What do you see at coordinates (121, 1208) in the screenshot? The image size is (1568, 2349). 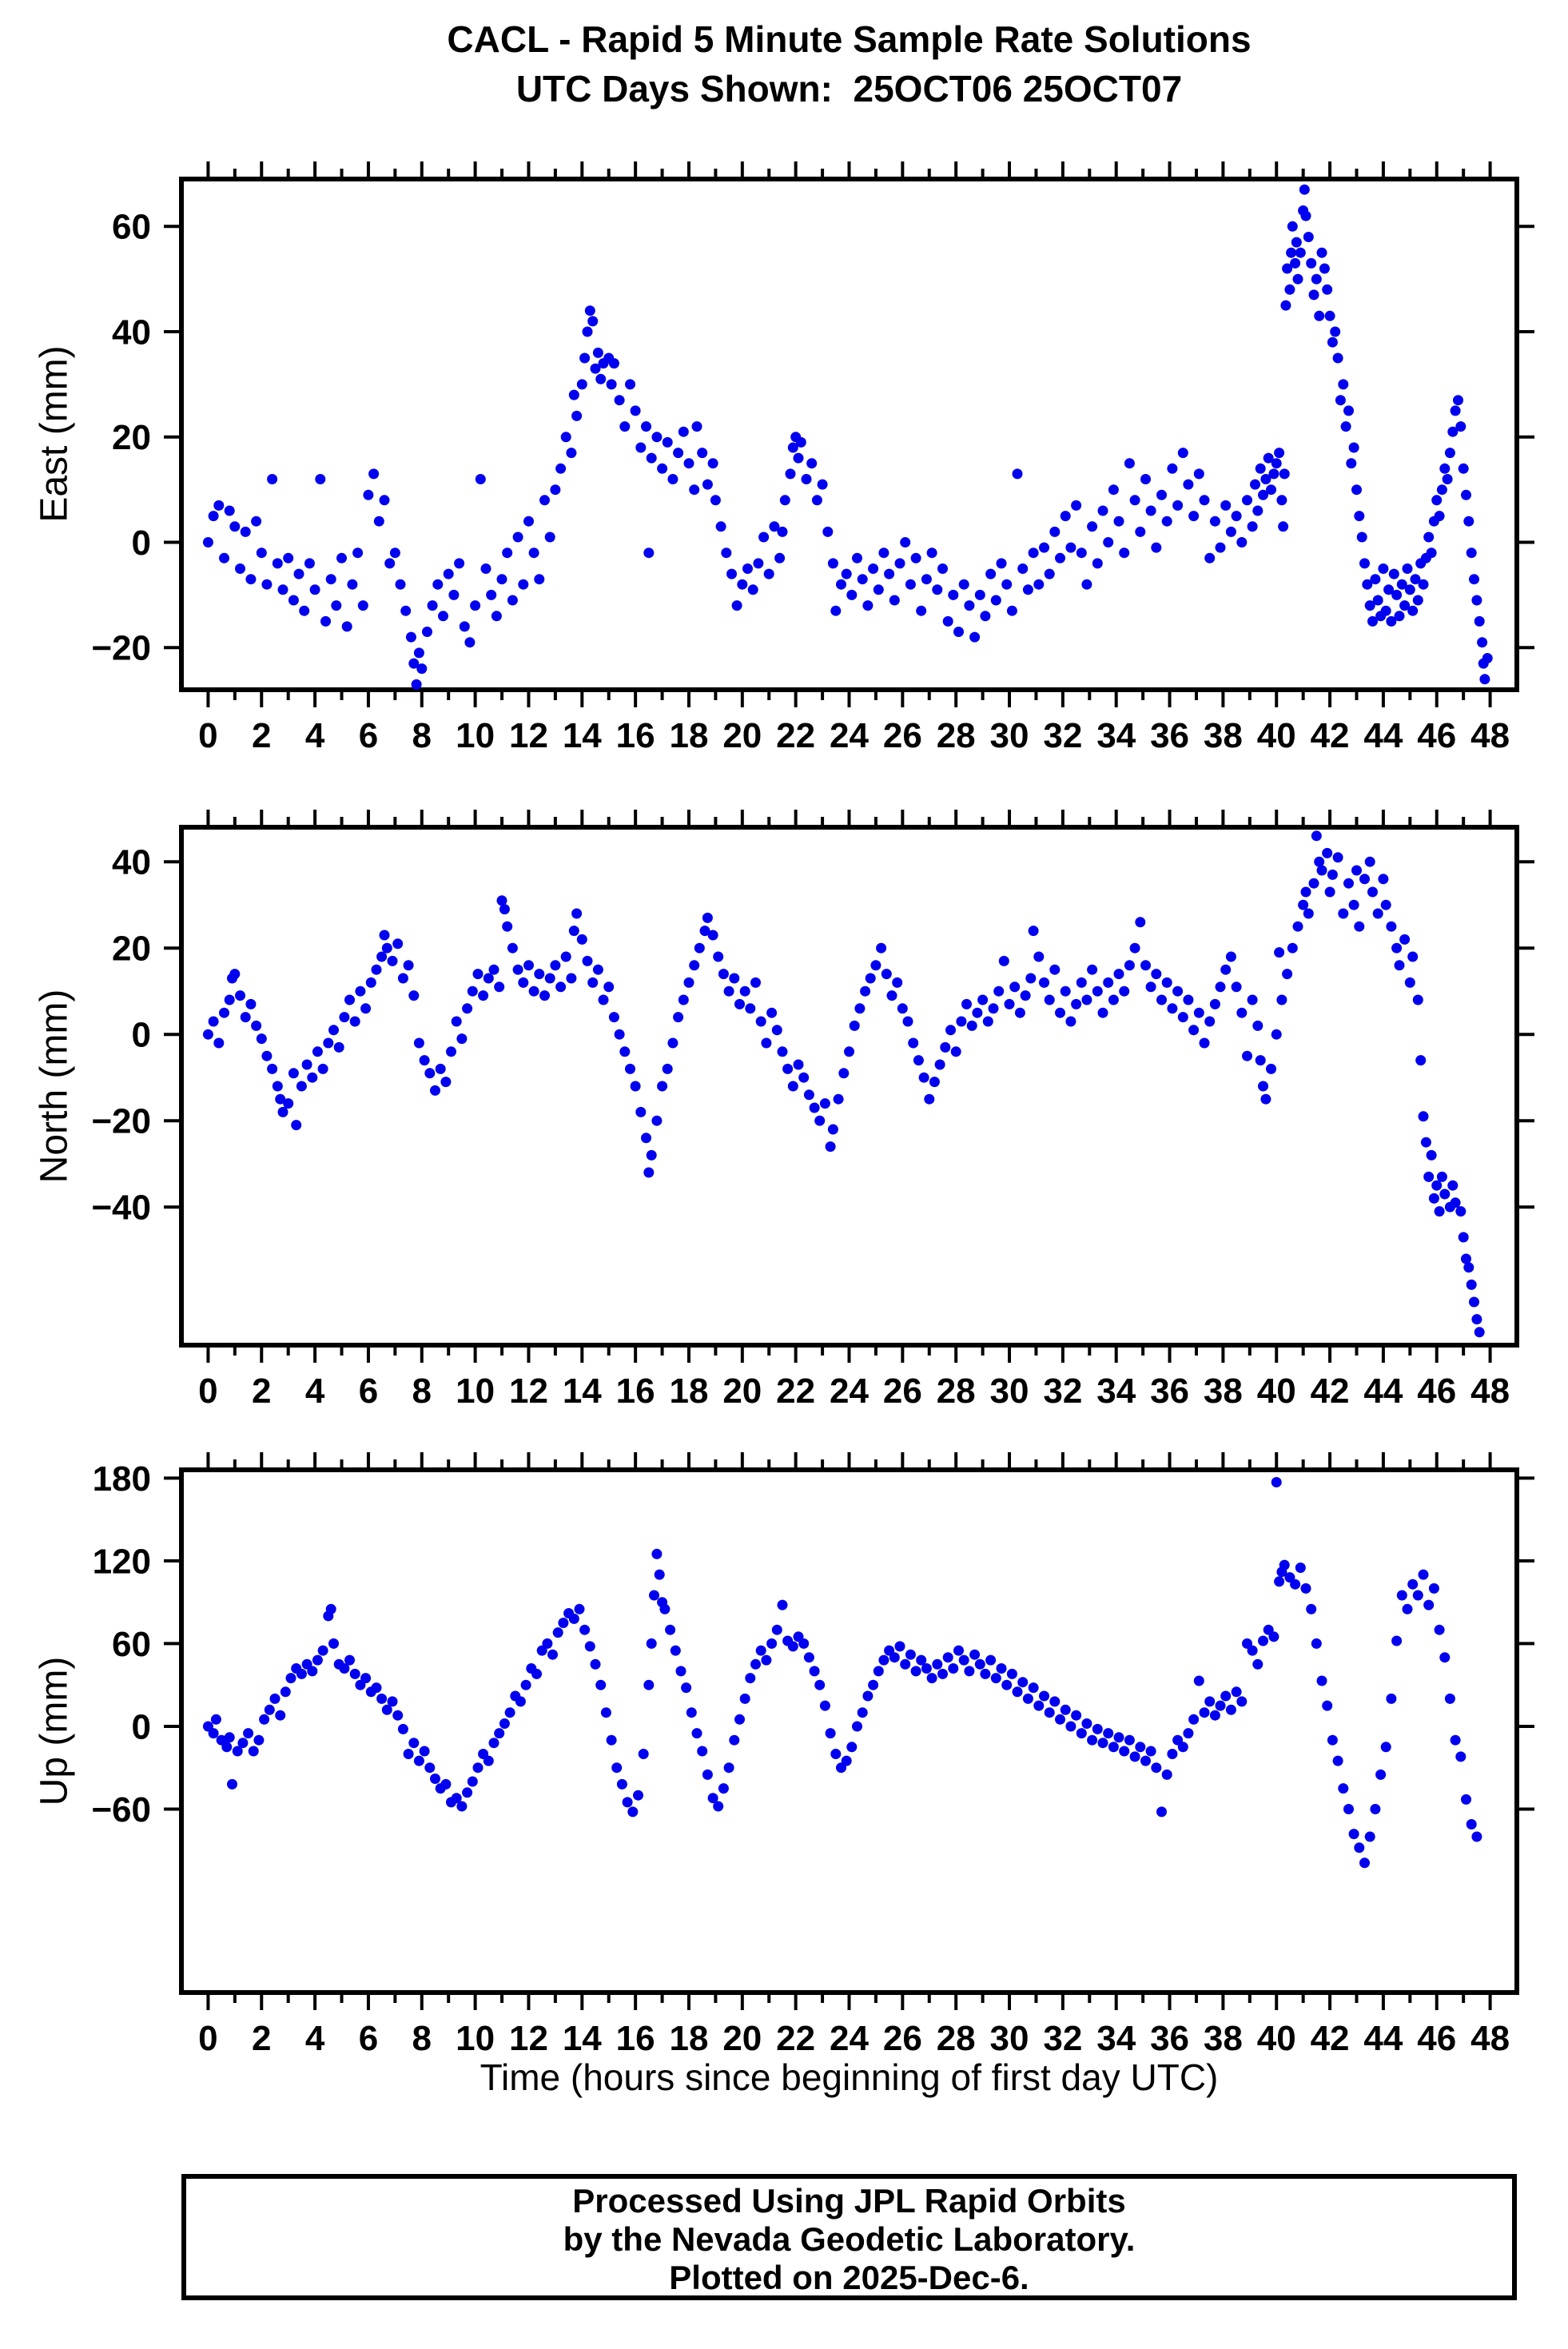 I see `y-tick-label: −40` at bounding box center [121, 1208].